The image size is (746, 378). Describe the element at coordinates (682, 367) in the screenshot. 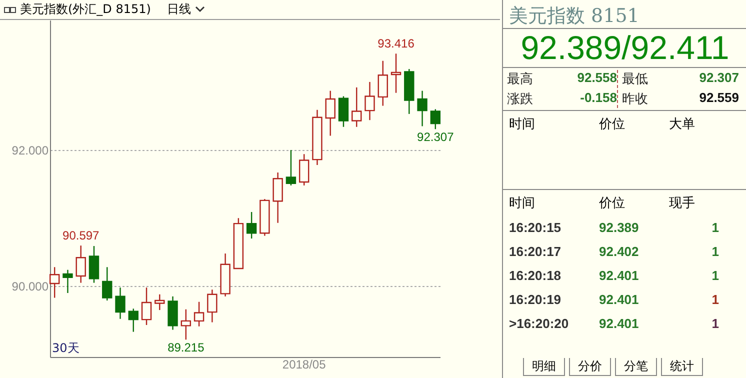

I see `text: 统计` at that location.